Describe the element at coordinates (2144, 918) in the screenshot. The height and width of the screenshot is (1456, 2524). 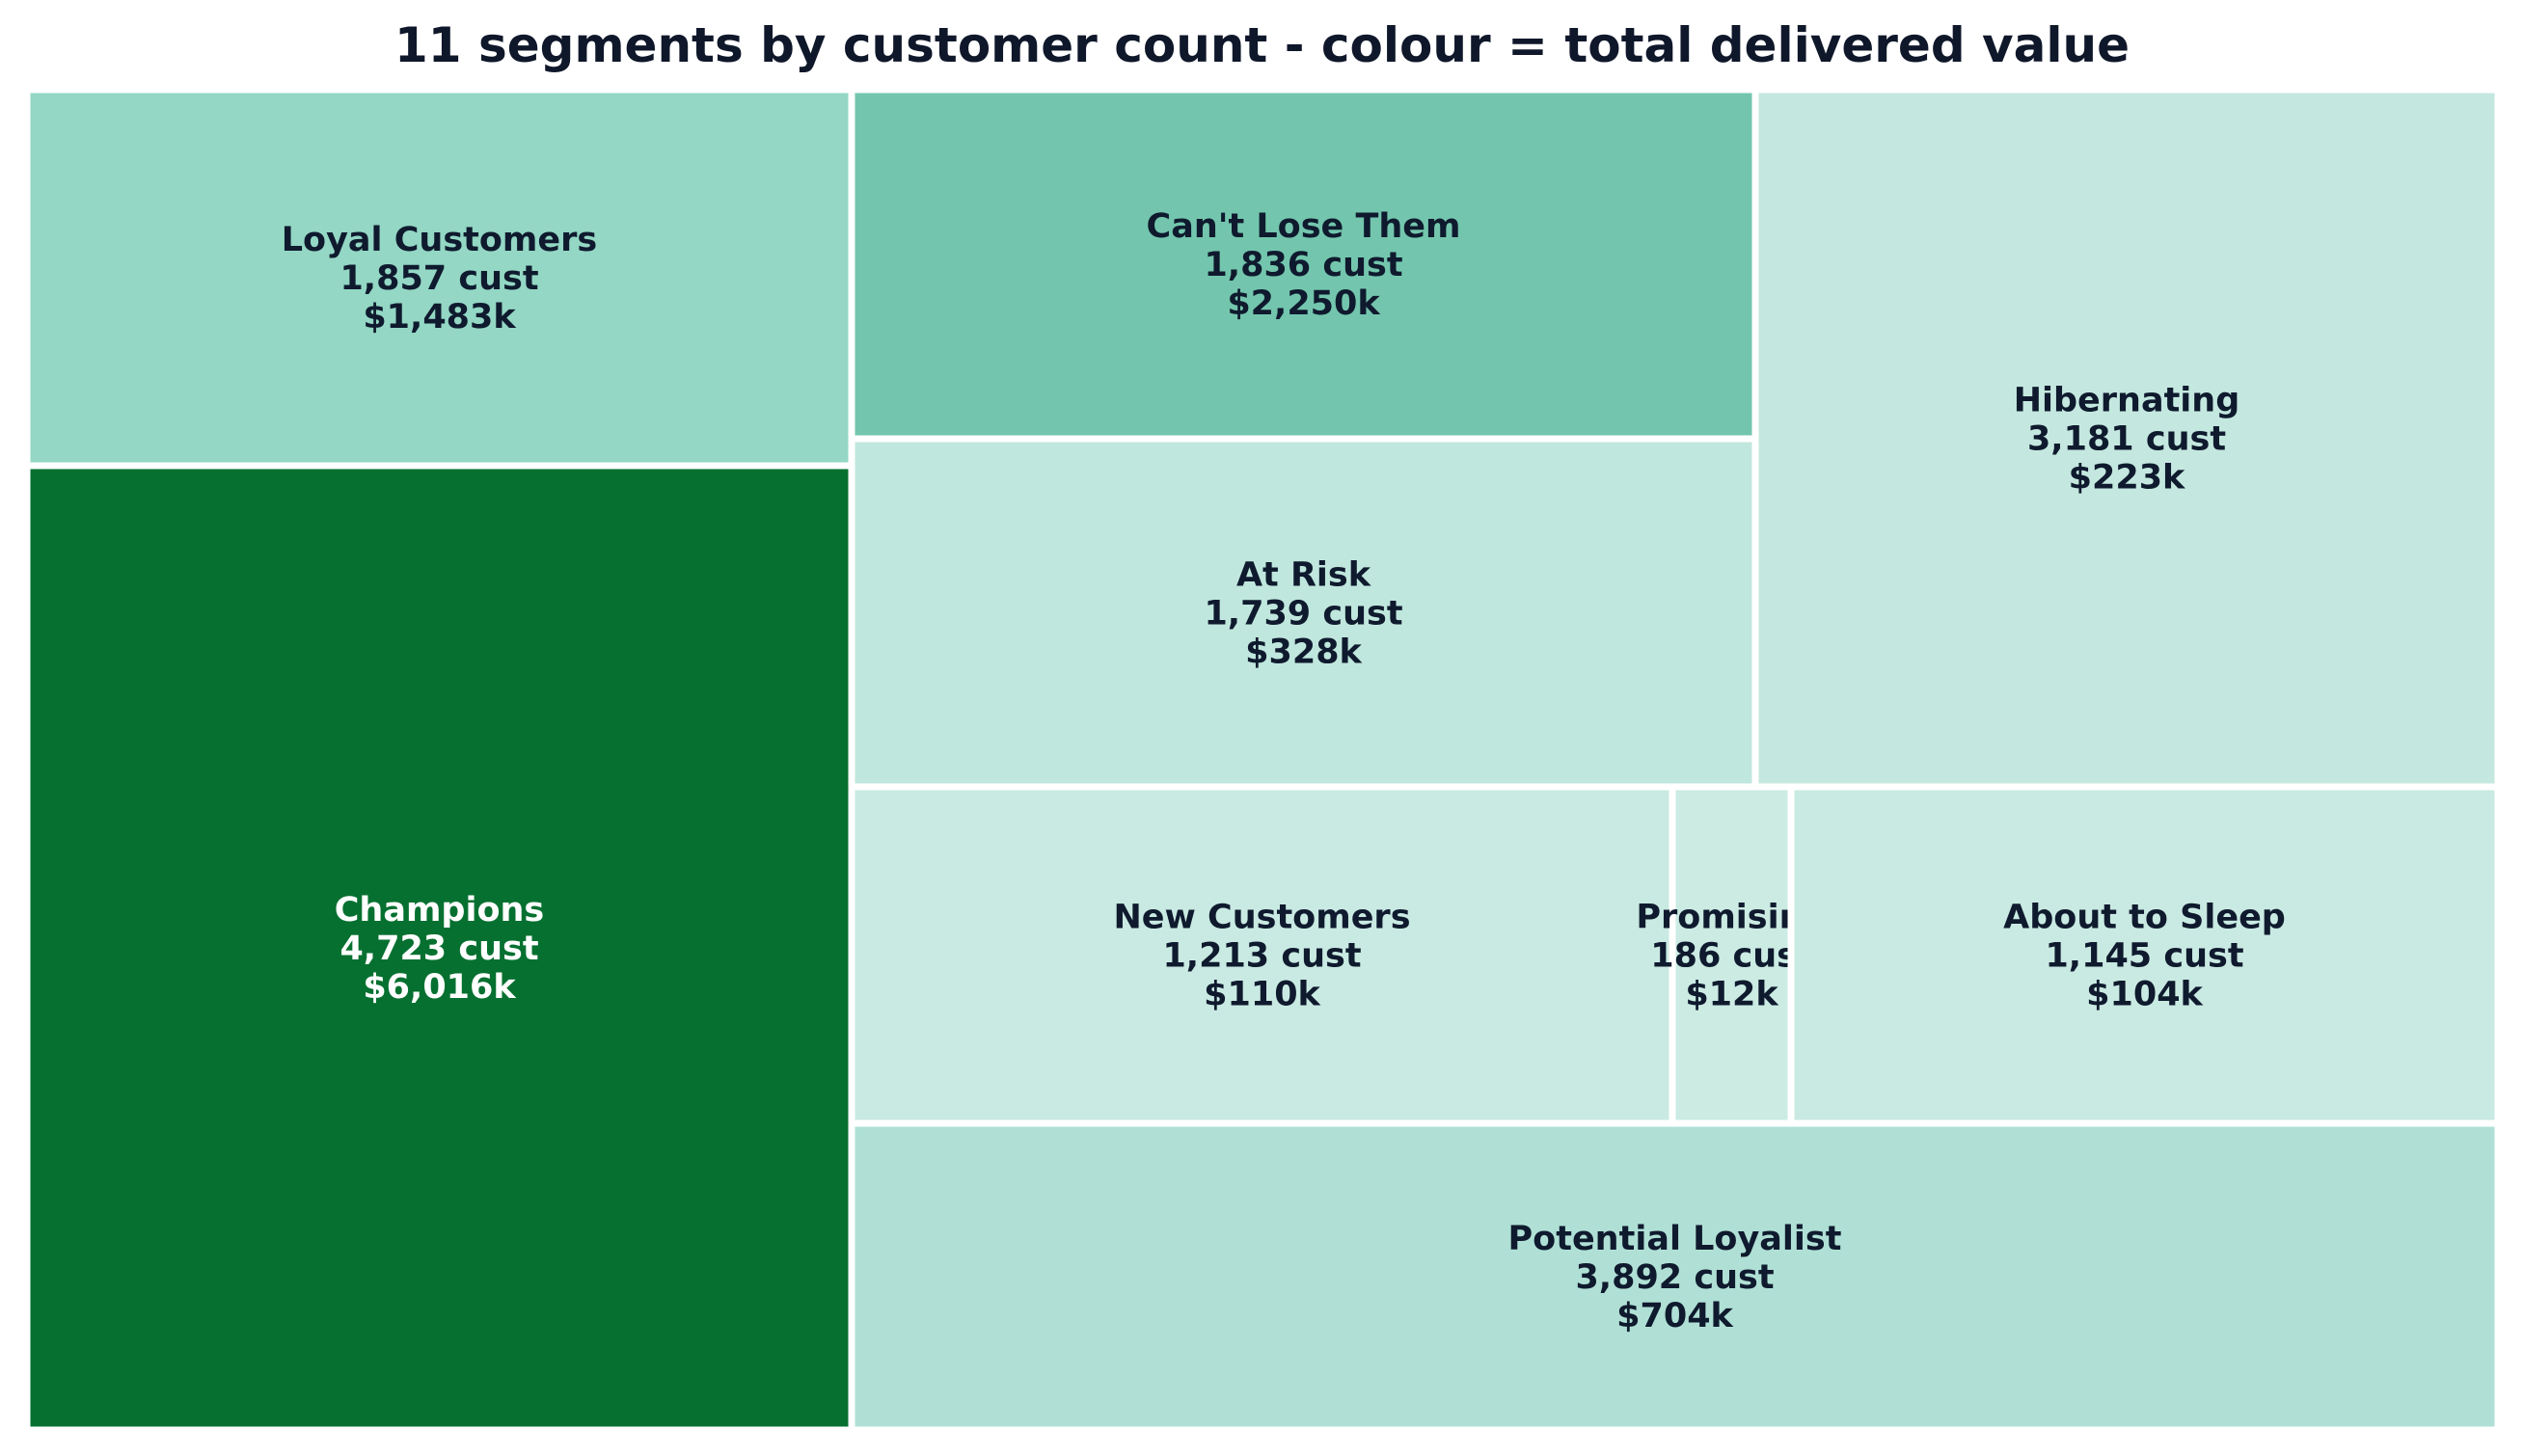
I see `treemap-label-about-to-sleep-name: About to Sleep` at that location.